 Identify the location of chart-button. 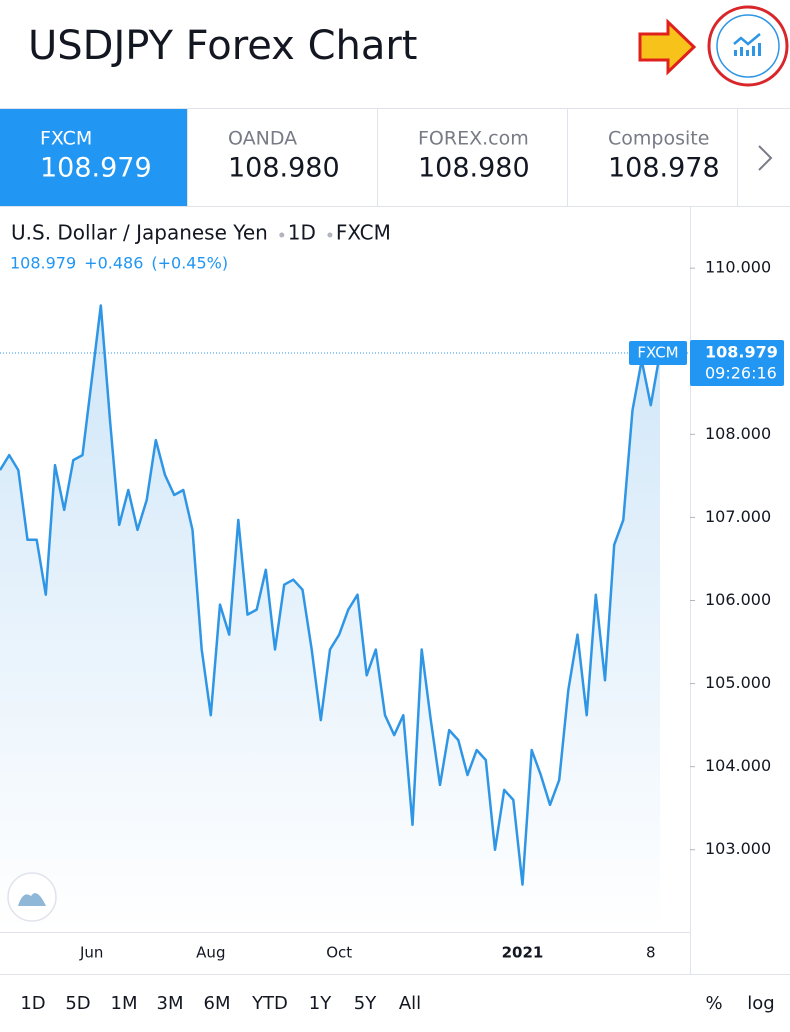
(748, 46).